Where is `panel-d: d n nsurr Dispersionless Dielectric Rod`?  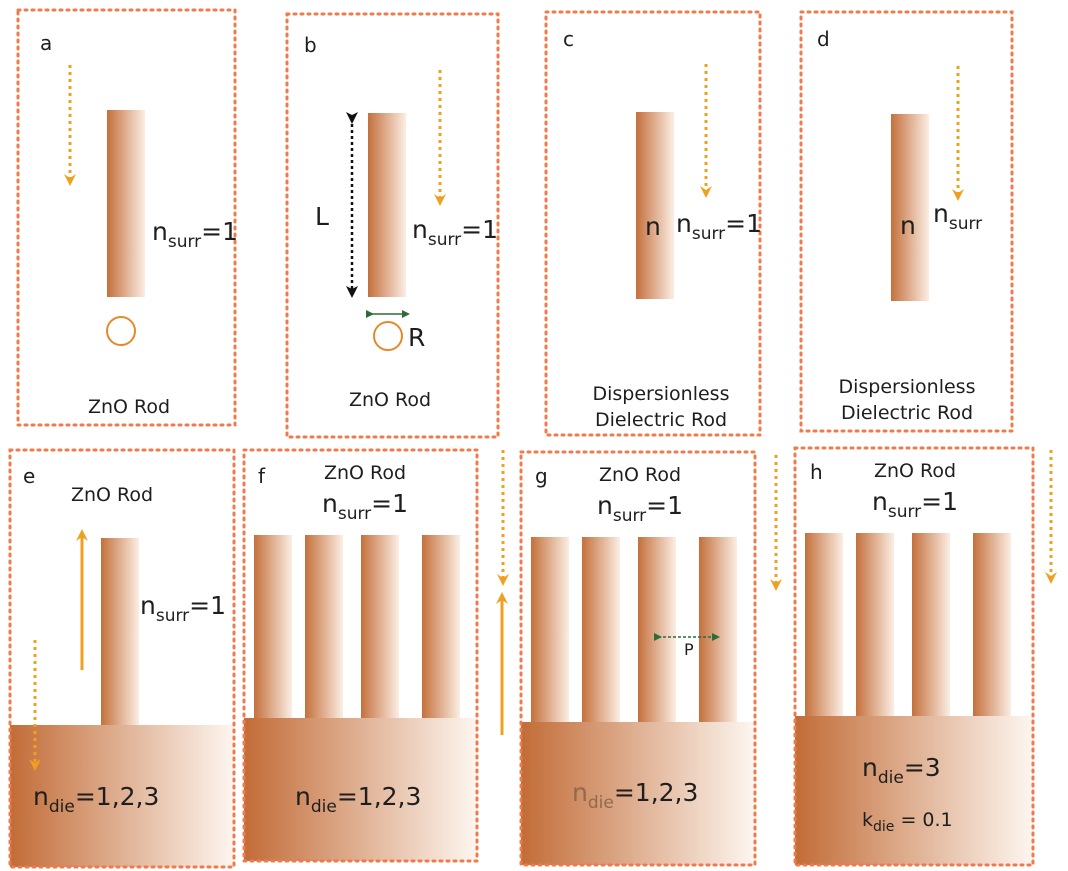
panel-d: d n nsurr Dispersionless Dielectric Rod is located at coordinates (906, 221).